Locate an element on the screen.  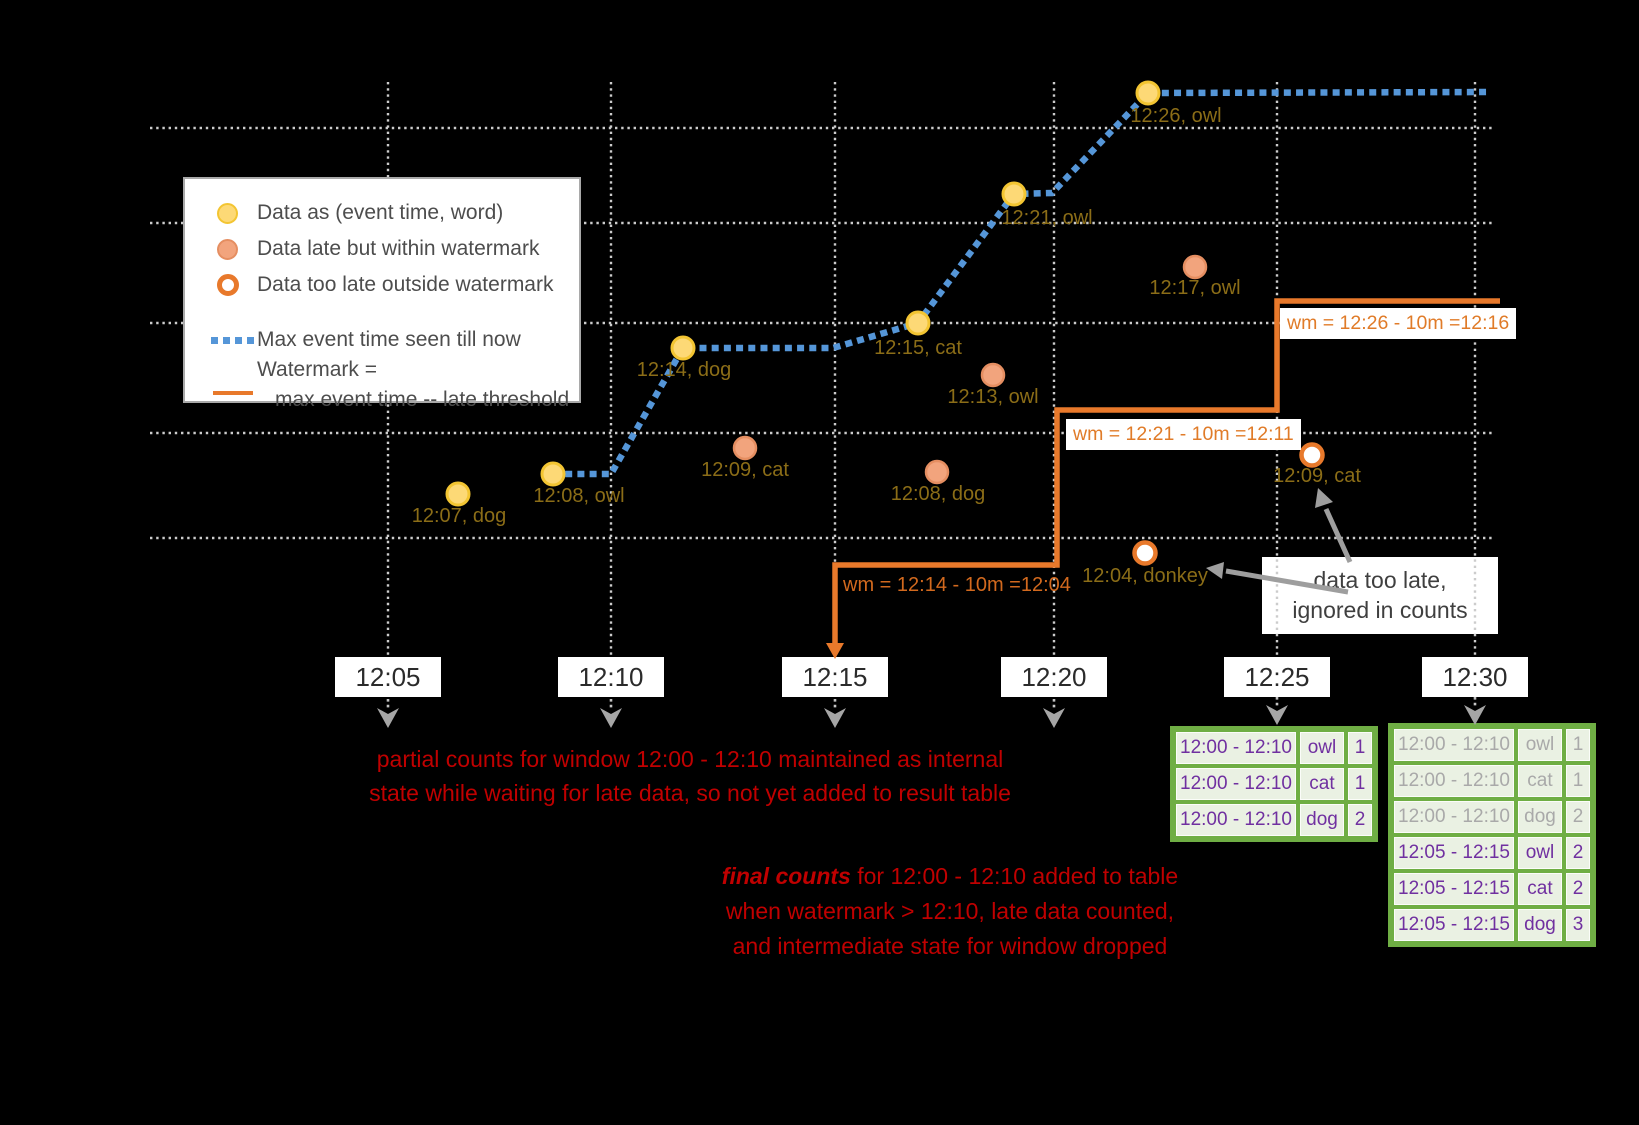
too-late-callout-line1: data too late, is located at coordinates (1380, 580).